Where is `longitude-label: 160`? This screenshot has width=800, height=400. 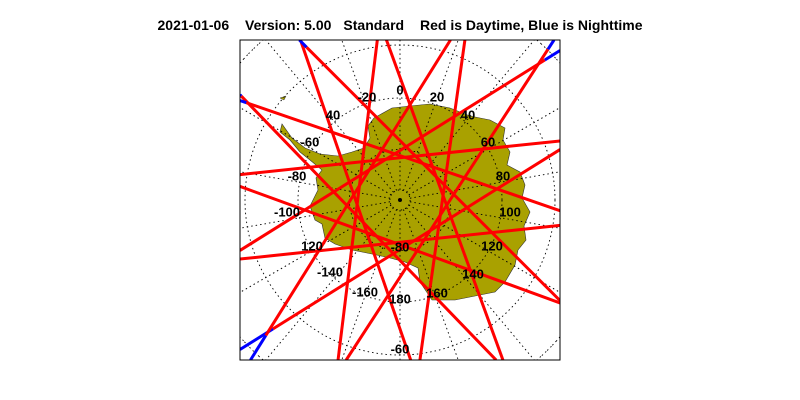 longitude-label: 160 is located at coordinates (437, 292).